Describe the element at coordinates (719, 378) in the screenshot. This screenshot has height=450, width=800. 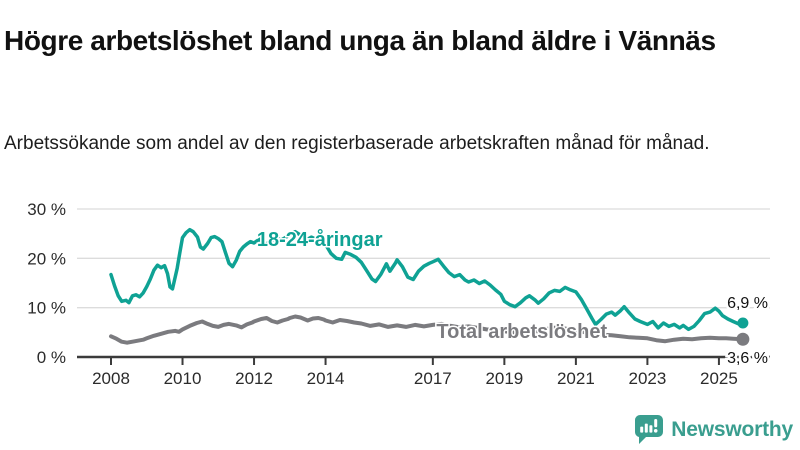
I see `x-tick-label: 2025` at that location.